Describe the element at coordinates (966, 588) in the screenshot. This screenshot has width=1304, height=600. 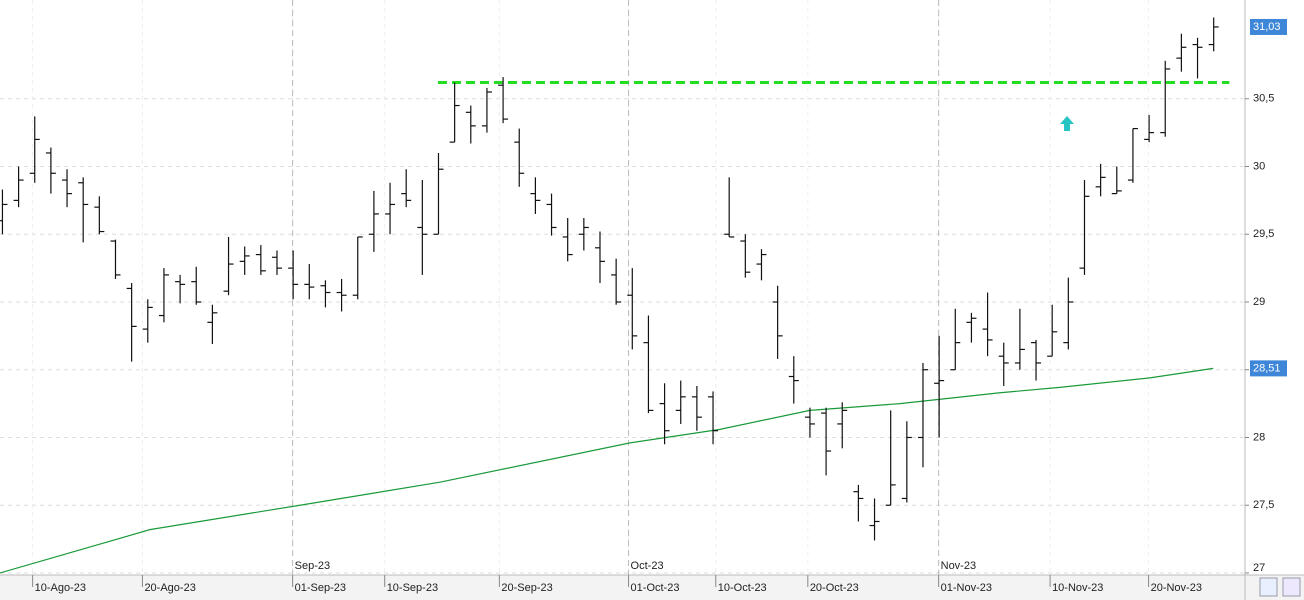
I see `x-tick-label: 01-Nov-23` at that location.